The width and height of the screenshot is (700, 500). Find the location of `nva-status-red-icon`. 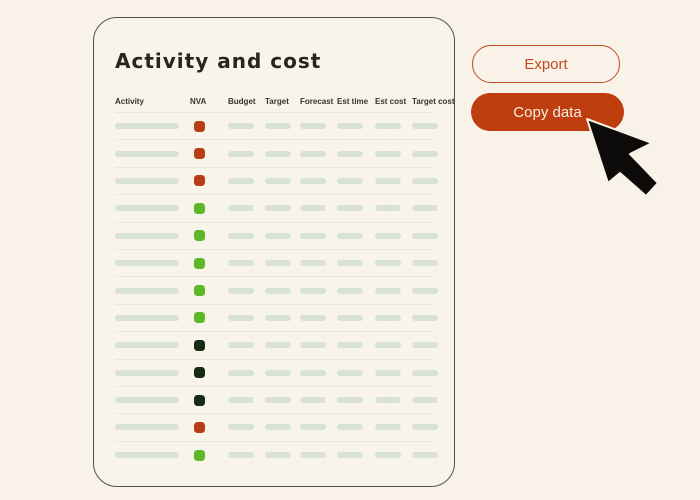

nva-status-red-icon is located at coordinates (199, 154).